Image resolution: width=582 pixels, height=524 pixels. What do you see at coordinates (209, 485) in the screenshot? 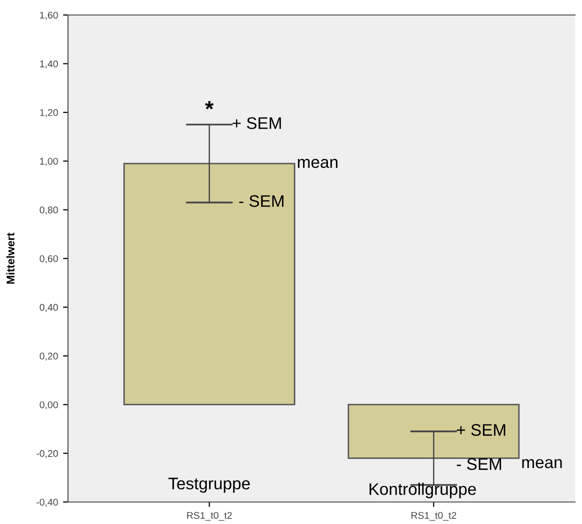
I see `annotation: Testgruppe` at bounding box center [209, 485].